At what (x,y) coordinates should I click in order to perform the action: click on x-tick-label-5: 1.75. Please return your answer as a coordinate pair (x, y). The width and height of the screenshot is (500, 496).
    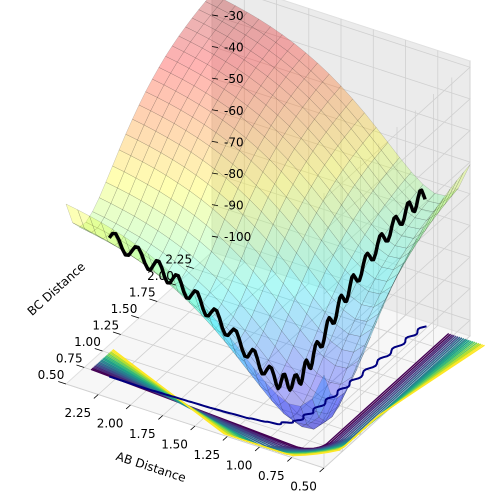
    Looking at the image, I should click on (142, 434).